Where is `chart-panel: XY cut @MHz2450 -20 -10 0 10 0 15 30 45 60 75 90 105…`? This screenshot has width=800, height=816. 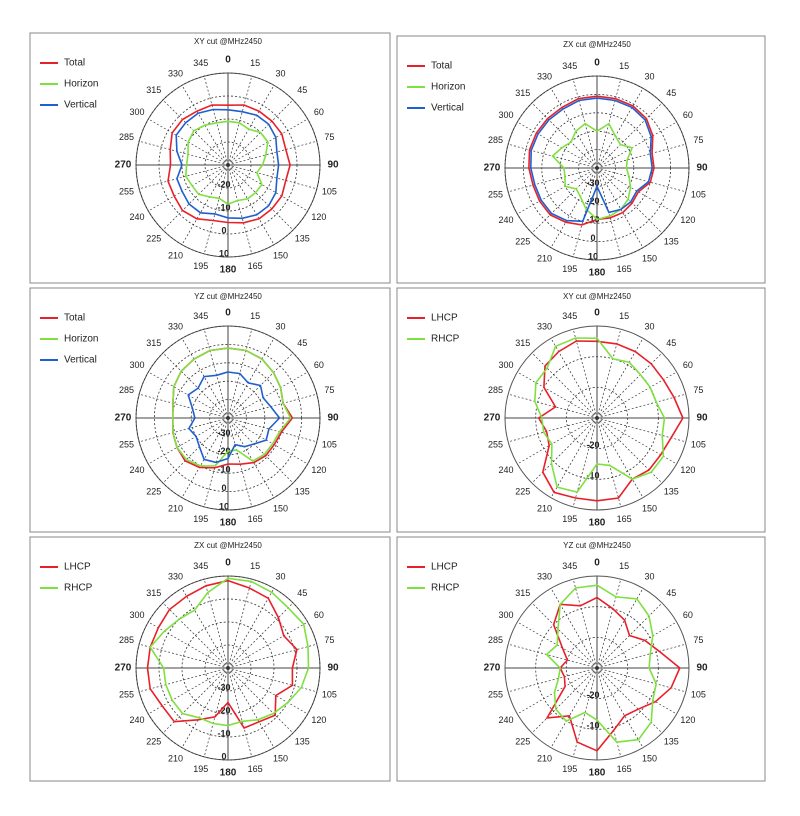
chart-panel: XY cut @MHz2450 -20 -10 0 10 0 15 30 45 60 75 90 105… is located at coordinates (210, 158).